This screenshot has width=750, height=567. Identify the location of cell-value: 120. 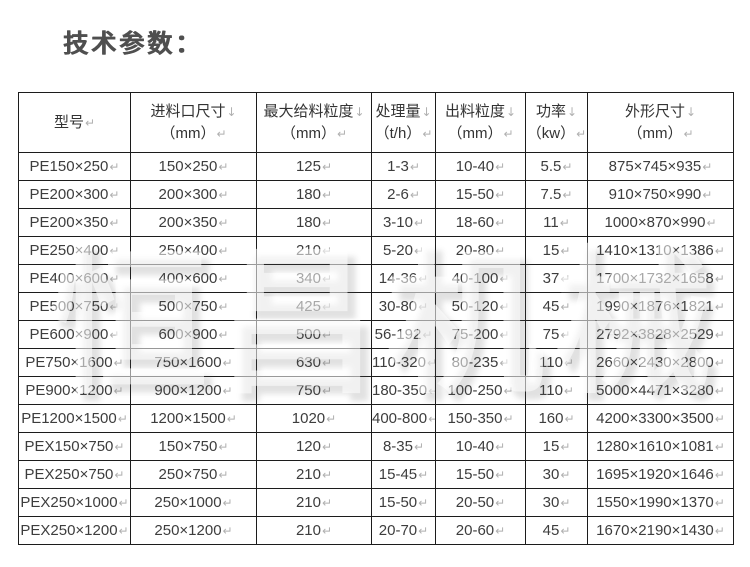
(308, 446).